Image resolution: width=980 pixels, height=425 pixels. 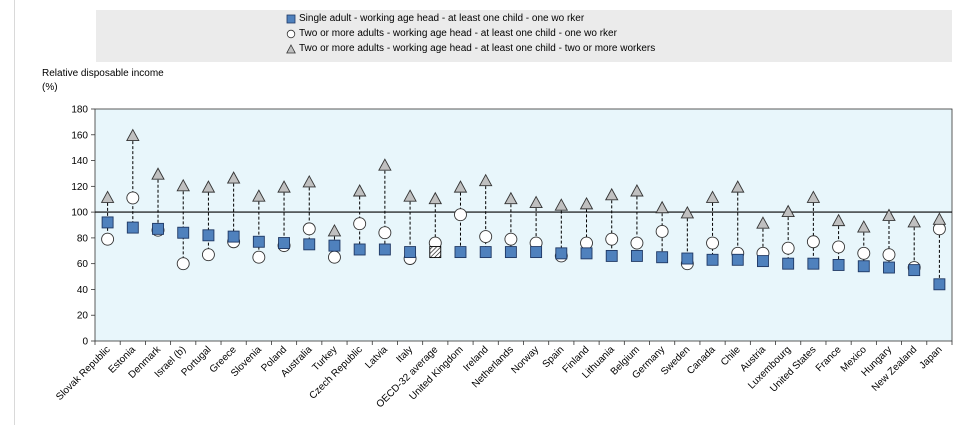 I want to click on y-tick-label: 140, so click(x=79, y=161).